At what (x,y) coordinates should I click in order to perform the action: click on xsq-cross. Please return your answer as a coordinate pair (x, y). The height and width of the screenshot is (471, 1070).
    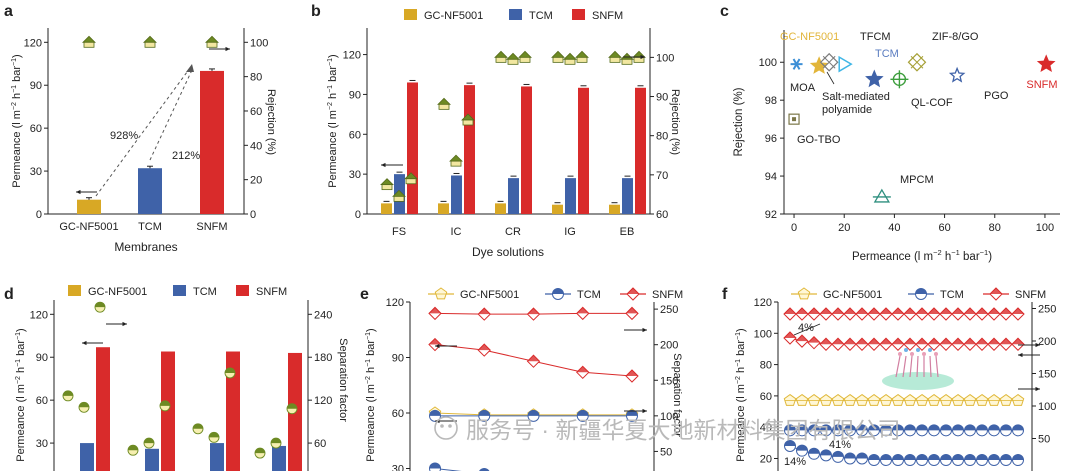
    Looking at the image, I should click on (829, 62).